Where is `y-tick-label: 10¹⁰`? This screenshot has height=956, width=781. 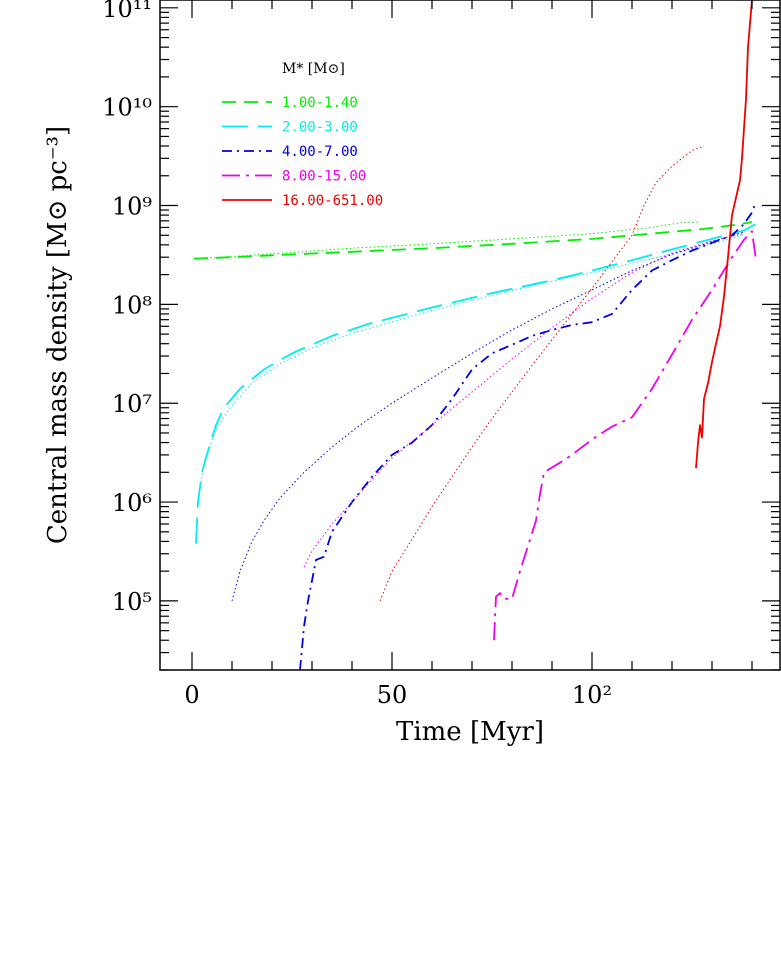 y-tick-label: 10¹⁰ is located at coordinates (127, 108).